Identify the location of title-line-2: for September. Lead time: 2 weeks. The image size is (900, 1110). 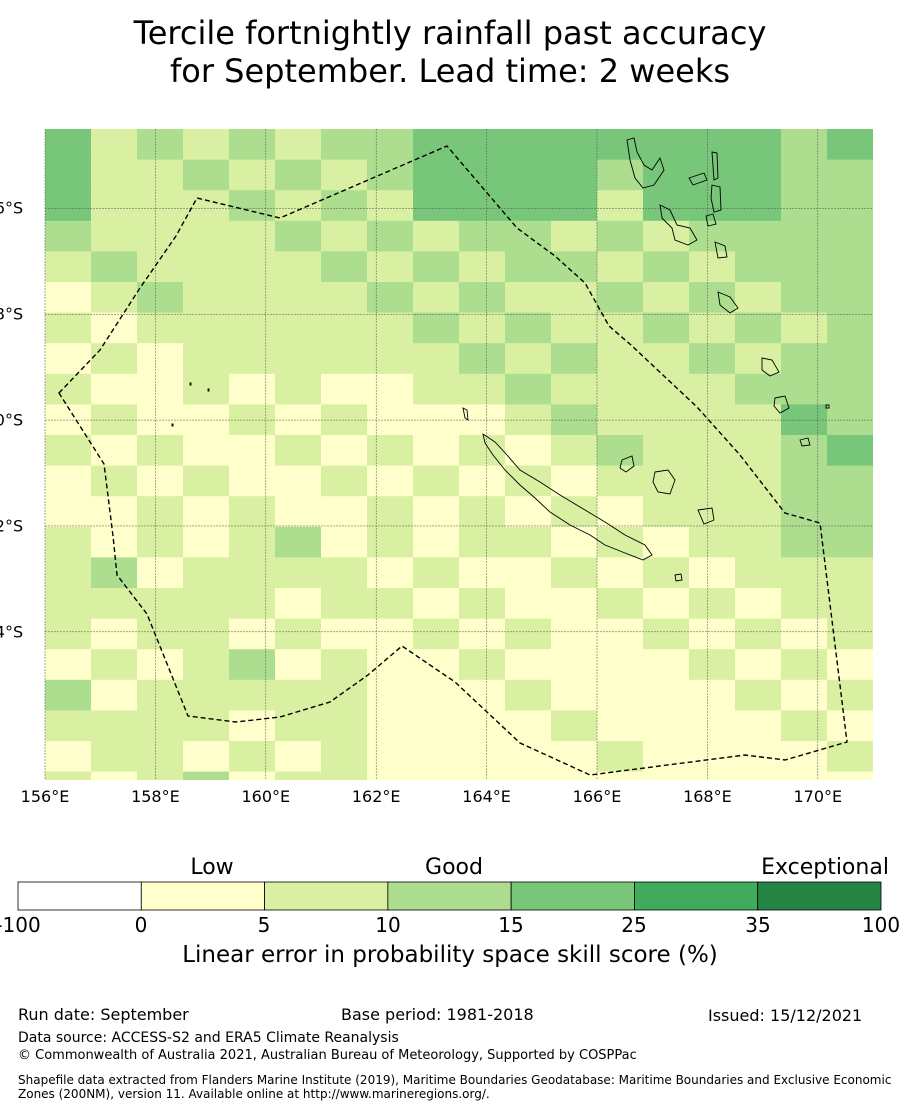
(450, 71).